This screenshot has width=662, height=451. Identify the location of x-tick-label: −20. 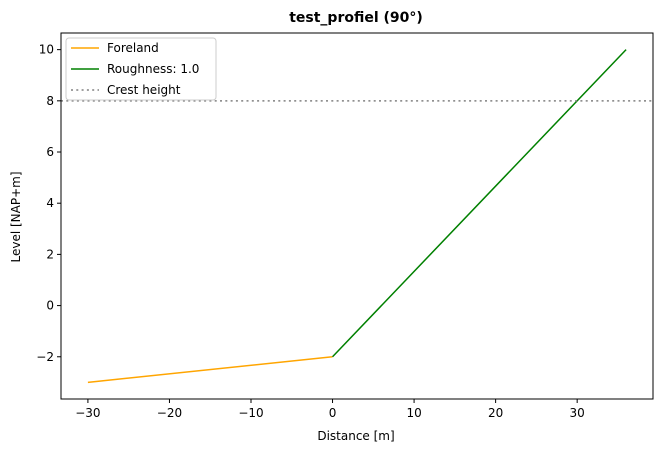
(169, 413).